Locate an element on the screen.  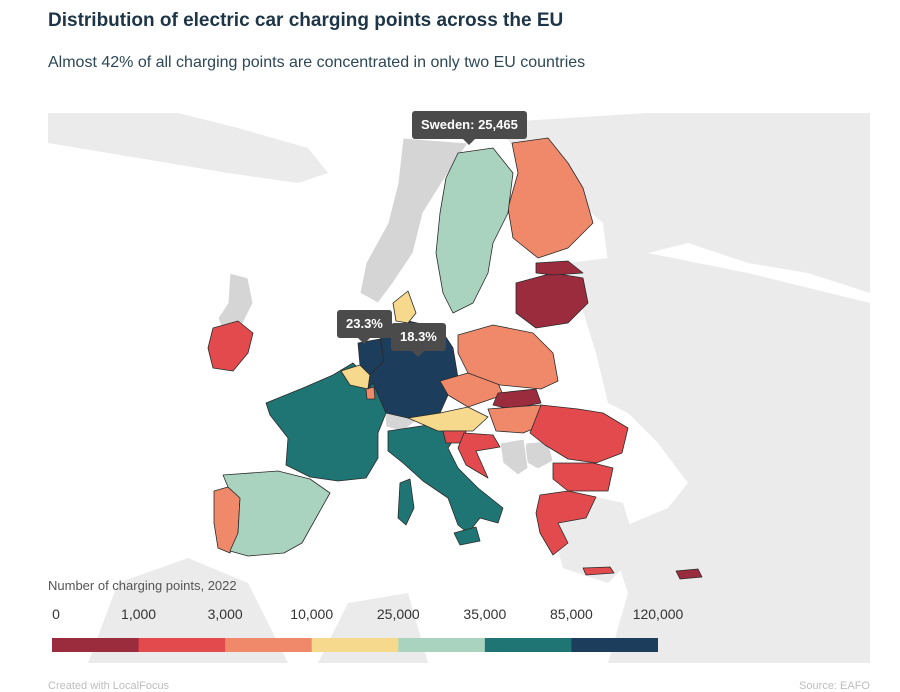
legend-tick-label: 25,000 is located at coordinates (398, 614).